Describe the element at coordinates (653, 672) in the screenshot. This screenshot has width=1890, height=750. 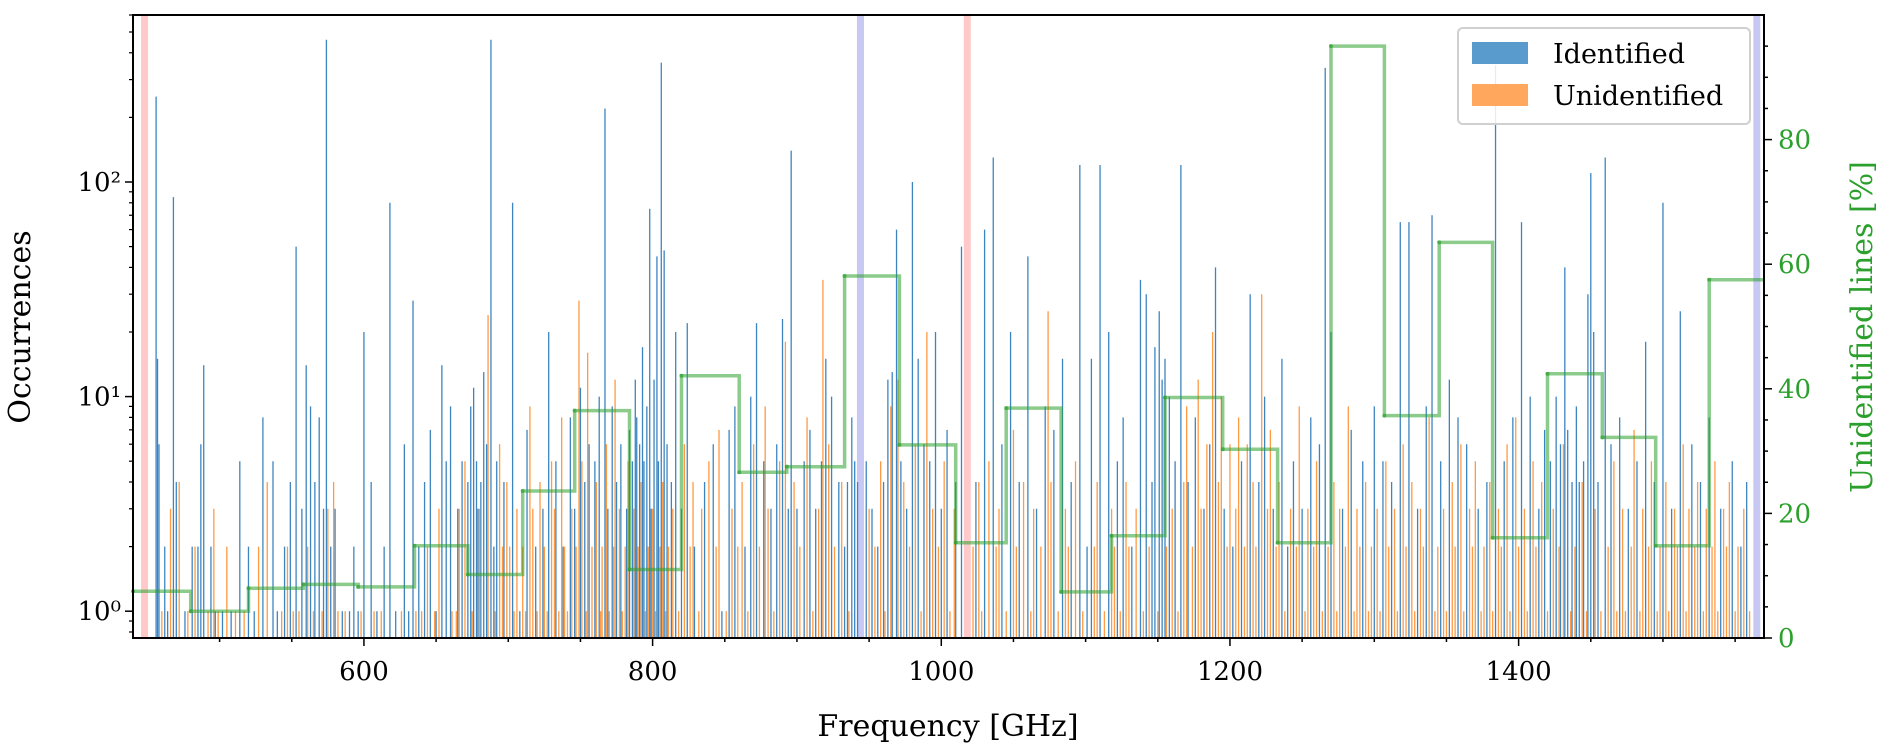
I see `x-tick-label: 800` at that location.